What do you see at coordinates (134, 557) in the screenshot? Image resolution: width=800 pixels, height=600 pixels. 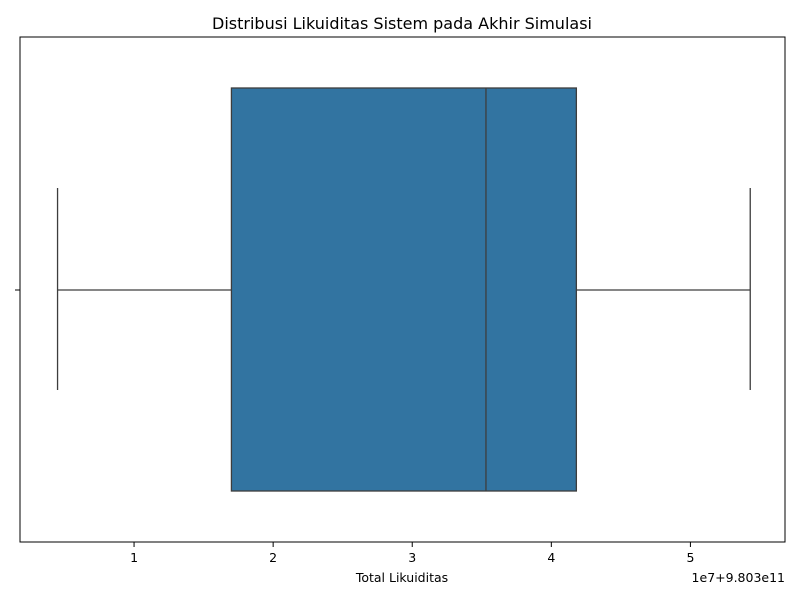 I see `x-tick-label: 1` at bounding box center [134, 557].